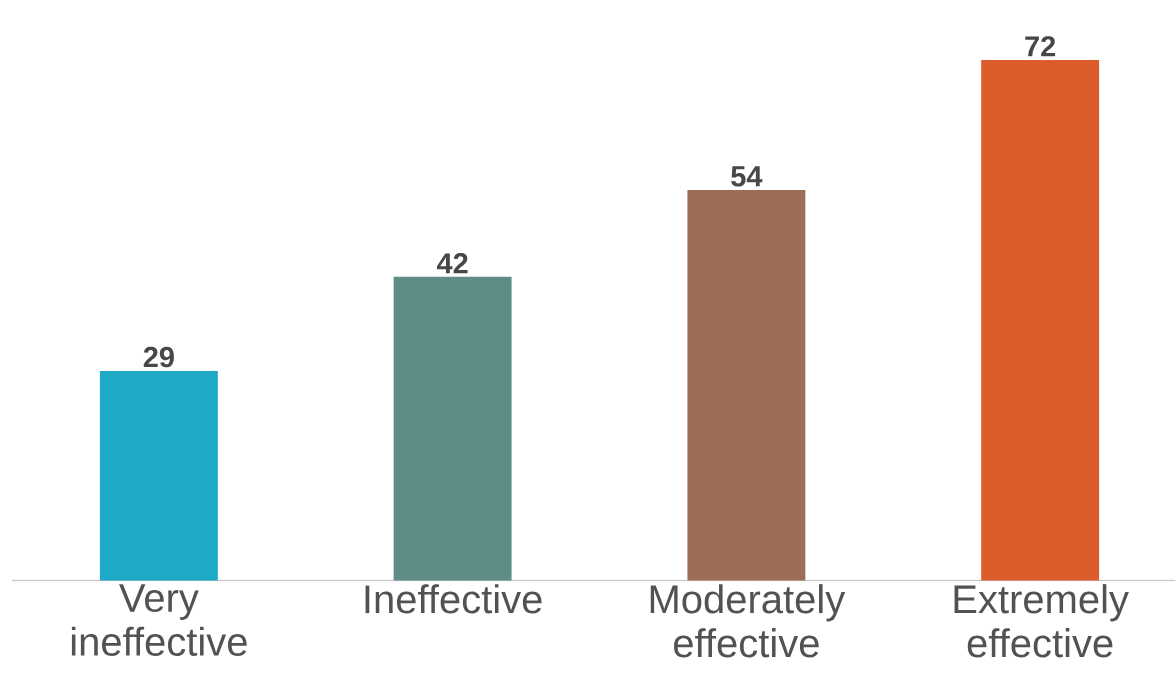  What do you see at coordinates (747, 176) in the screenshot?
I see `data-label: 54` at bounding box center [747, 176].